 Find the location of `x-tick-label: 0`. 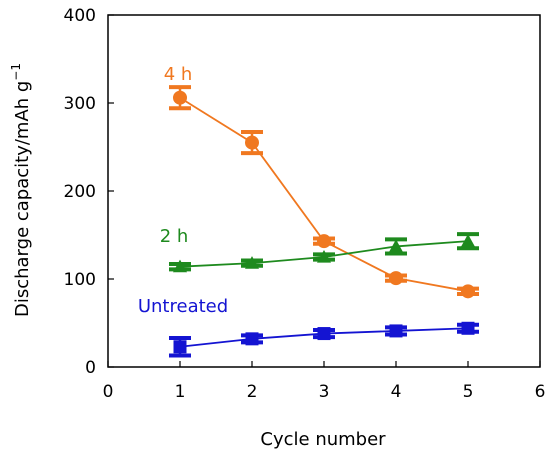

x-tick-label: 0 is located at coordinates (108, 392).